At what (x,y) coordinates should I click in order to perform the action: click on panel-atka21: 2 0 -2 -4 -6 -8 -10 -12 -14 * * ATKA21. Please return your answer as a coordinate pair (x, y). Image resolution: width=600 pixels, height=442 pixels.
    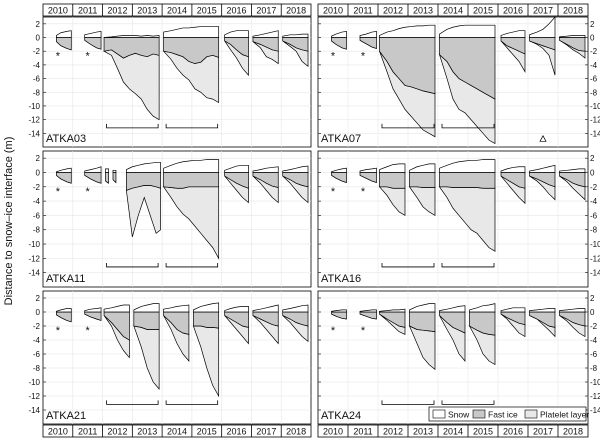
    Looking at the image, I should click on (170, 357).